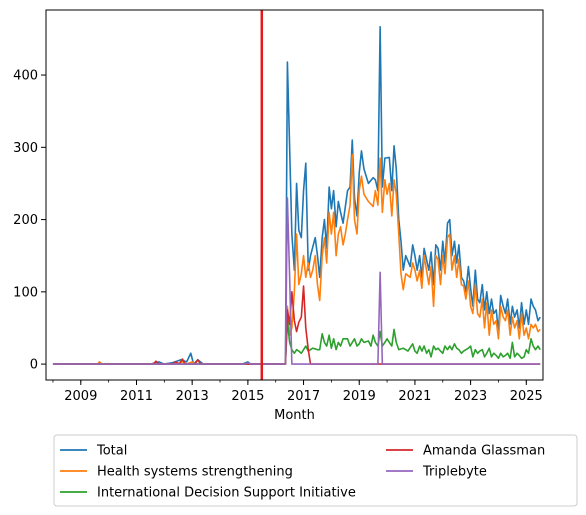 This screenshot has width=586, height=515. I want to click on x-tick-label: 2009, so click(80, 396).